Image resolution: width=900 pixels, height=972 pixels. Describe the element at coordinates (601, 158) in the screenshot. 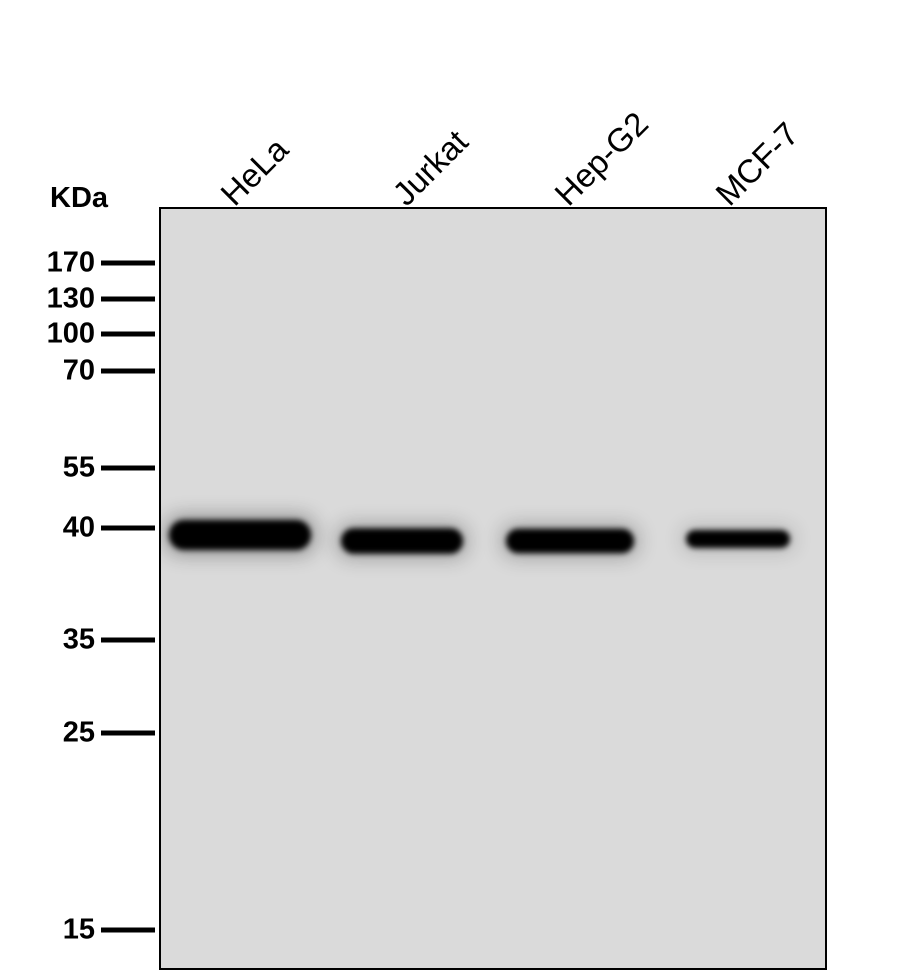

I see `lane-label-hepg2: Hep-G2` at that location.